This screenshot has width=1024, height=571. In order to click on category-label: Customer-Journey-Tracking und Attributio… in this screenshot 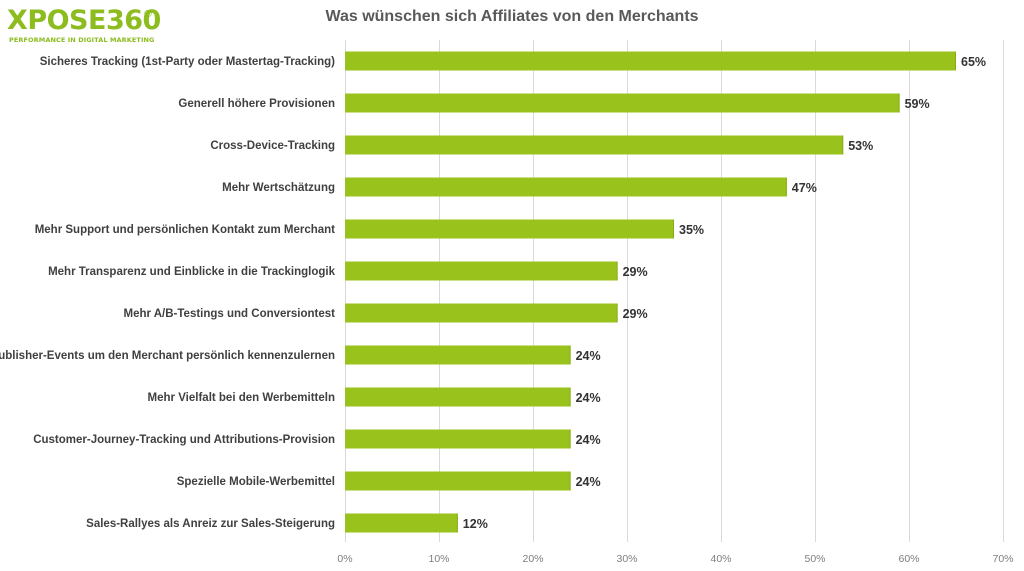, I will do `click(184, 440)`.